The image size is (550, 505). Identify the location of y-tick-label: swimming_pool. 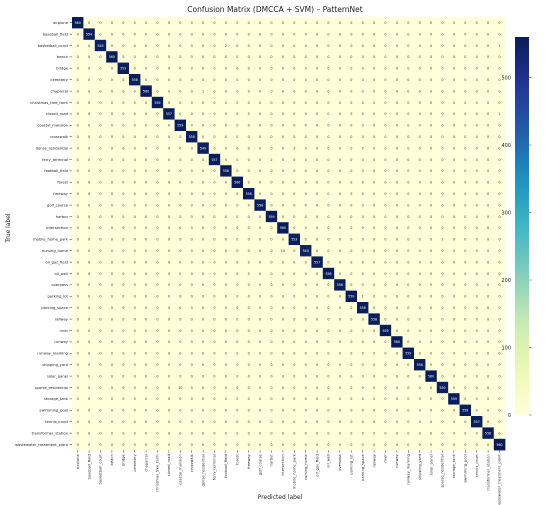
(53, 411).